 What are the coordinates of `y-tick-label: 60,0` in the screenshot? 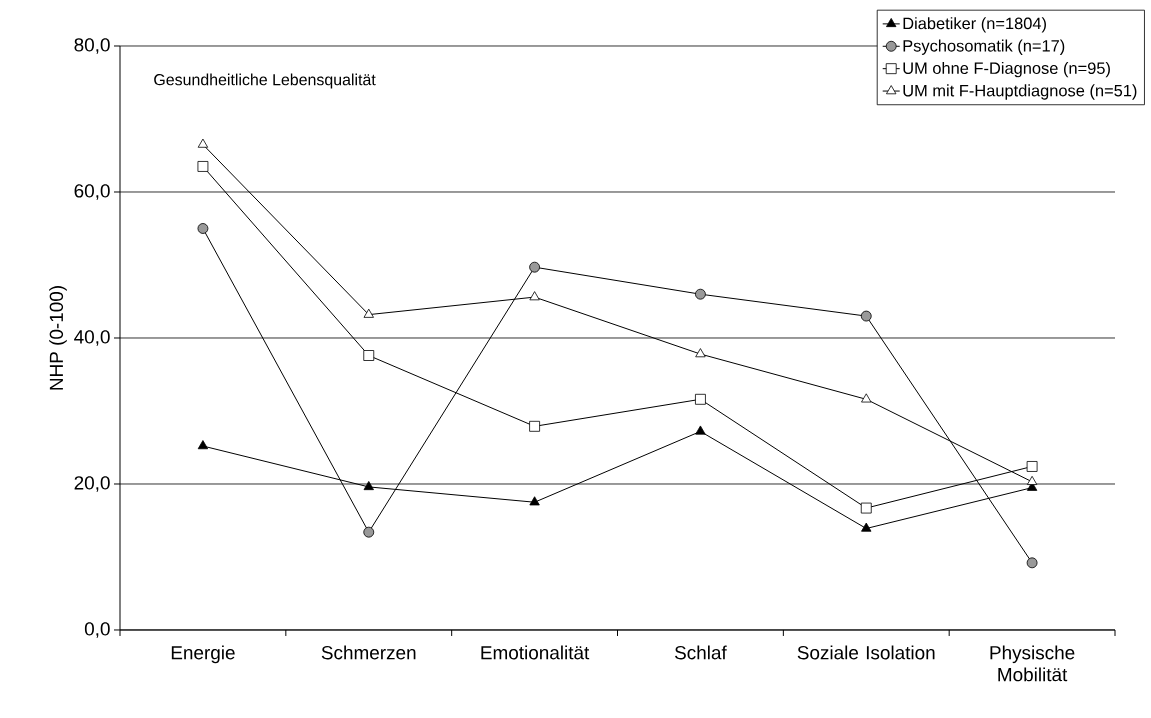 It's located at (92, 192).